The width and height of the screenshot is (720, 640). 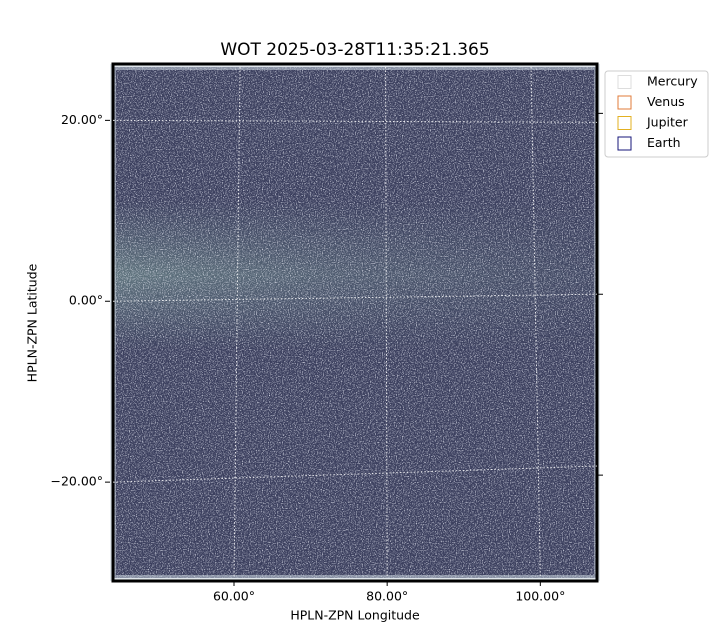 I want to click on y-tick-label: 0.00°, so click(x=86, y=300).